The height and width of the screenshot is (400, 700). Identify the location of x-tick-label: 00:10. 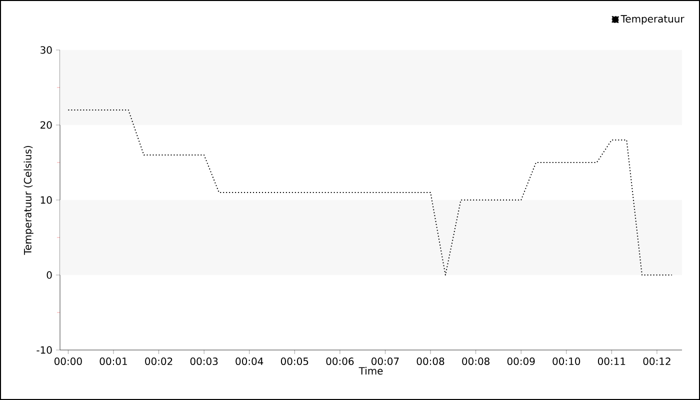
(566, 362).